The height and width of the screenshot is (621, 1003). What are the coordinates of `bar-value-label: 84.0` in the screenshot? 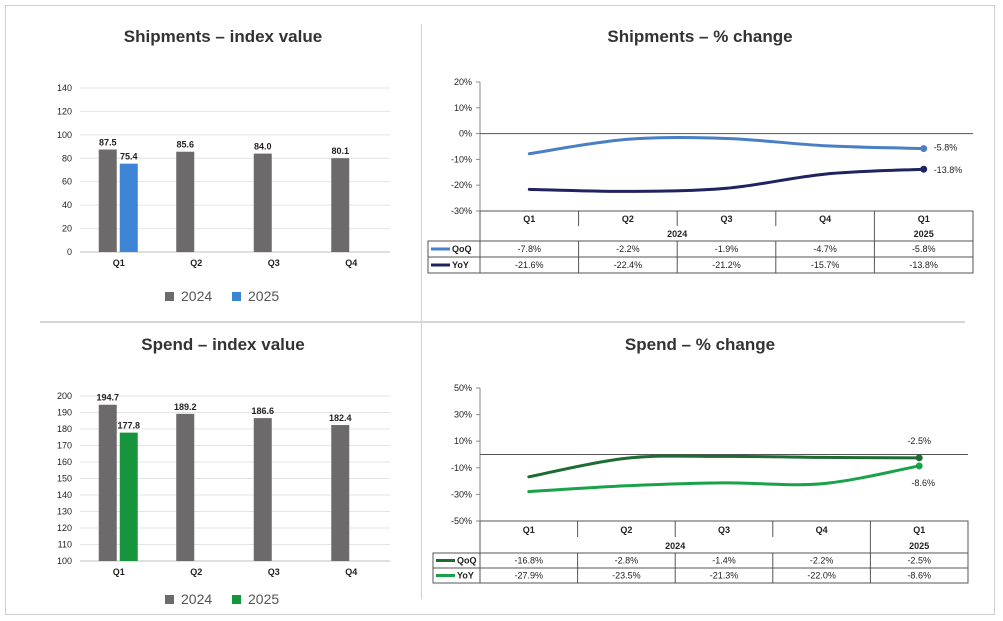 It's located at (263, 147).